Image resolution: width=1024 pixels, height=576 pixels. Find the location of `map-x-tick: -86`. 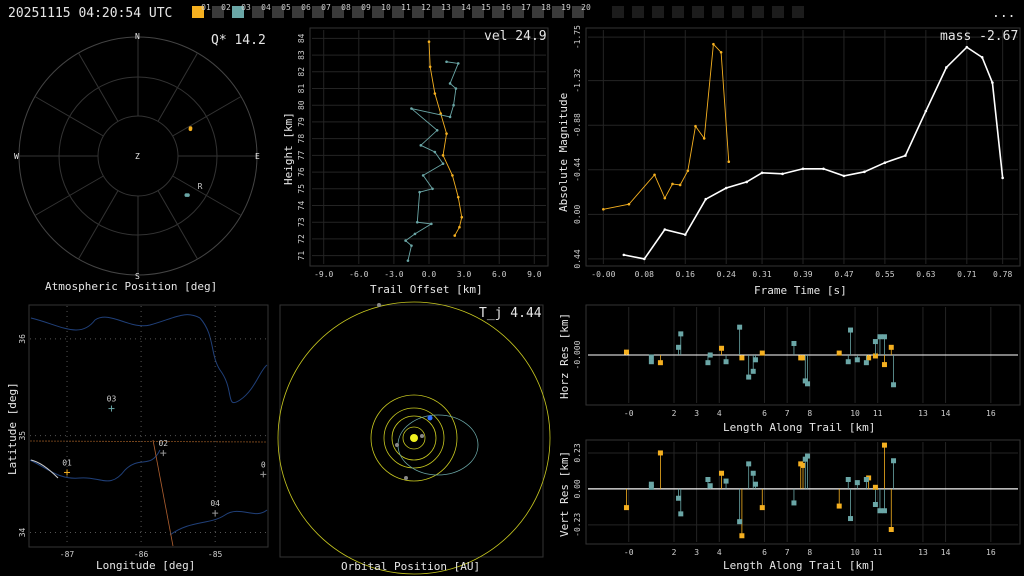

map-x-tick: -86 is located at coordinates (141, 554).